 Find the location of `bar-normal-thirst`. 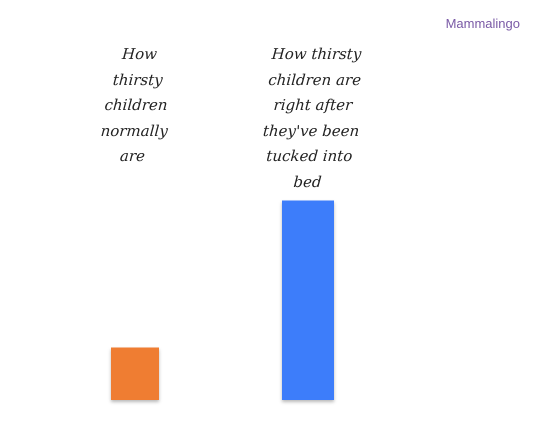

bar-normal-thirst is located at coordinates (135, 373).